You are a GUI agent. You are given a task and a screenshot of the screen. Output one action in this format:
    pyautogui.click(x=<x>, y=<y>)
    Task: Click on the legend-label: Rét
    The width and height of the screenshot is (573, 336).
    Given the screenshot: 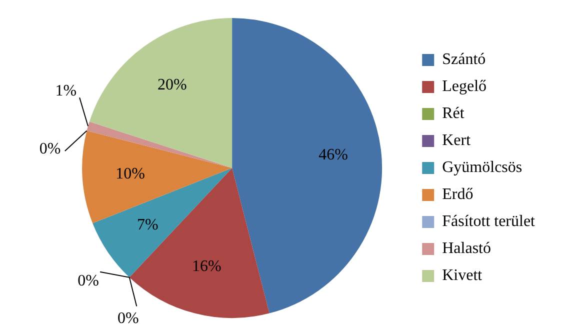 What is the action you would take?
    pyautogui.click(x=453, y=113)
    